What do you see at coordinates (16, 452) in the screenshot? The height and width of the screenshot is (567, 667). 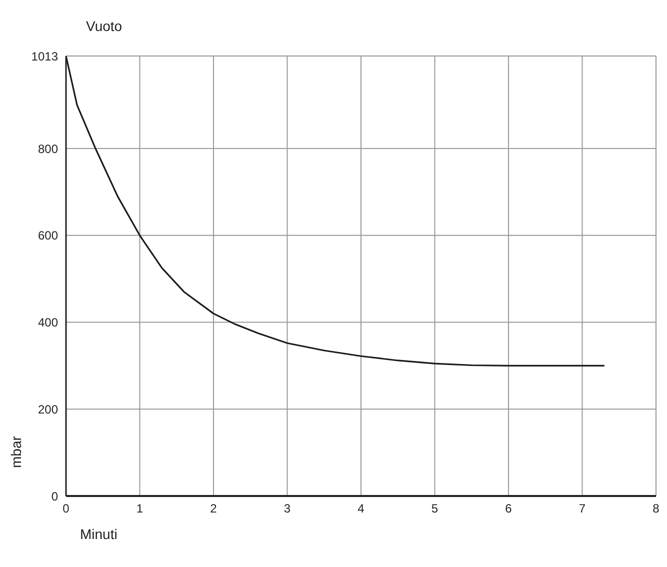 I see `y-axis-title: mbar` at bounding box center [16, 452].